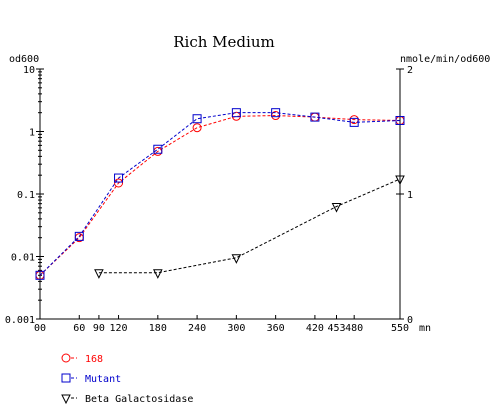 The height and width of the screenshot is (405, 490). Describe the element at coordinates (236, 328) in the screenshot. I see `x-tick-label: 300` at that location.